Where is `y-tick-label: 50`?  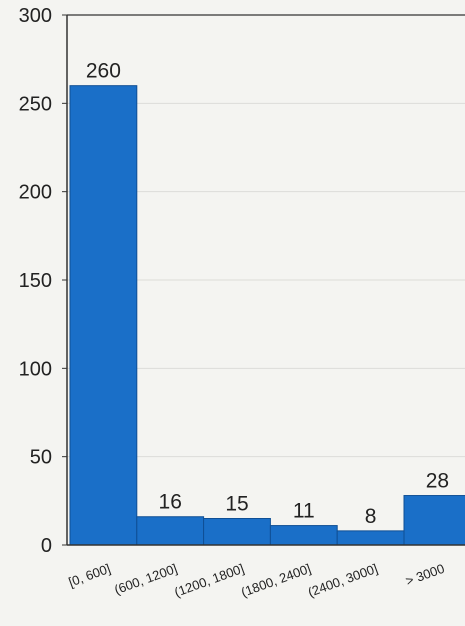
y-tick-label: 50 is located at coordinates (41, 458).